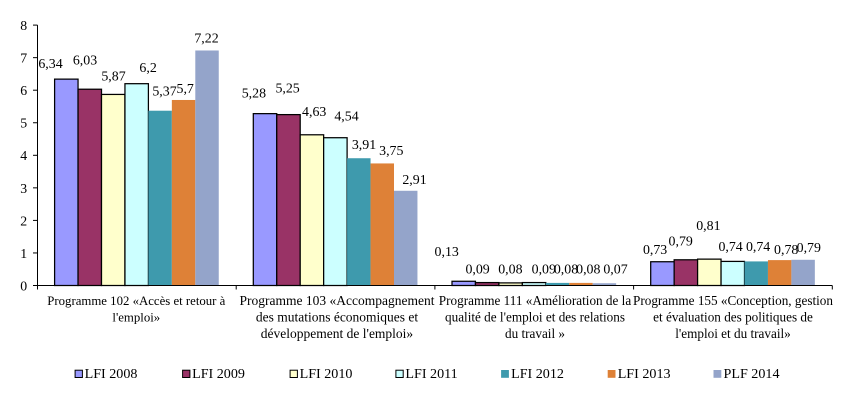 The width and height of the screenshot is (849, 415). Describe the element at coordinates (537, 374) in the screenshot. I see `svg-text: LFI 2012` at that location.